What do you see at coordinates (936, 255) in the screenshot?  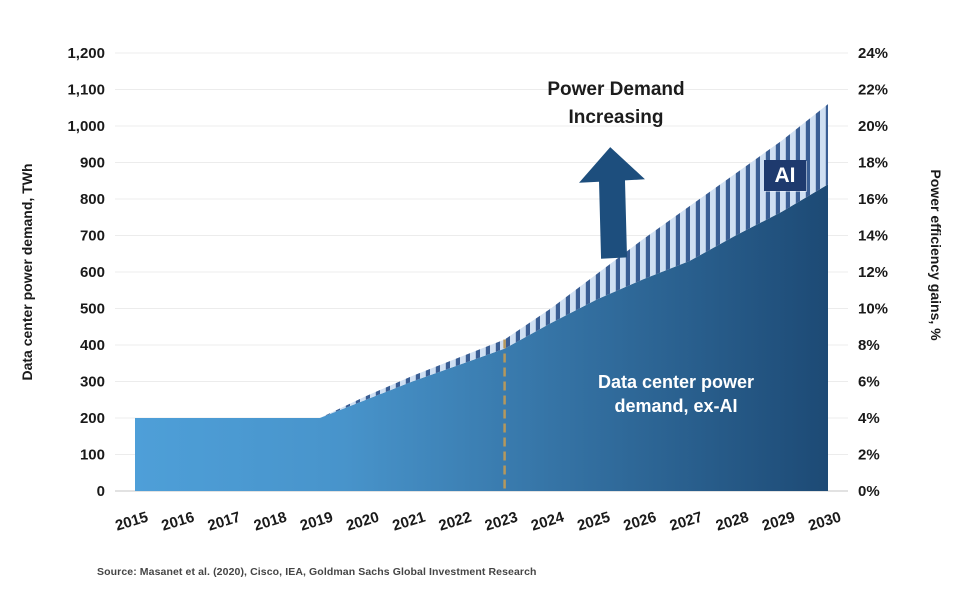 I see `right-axis-title: Power efficiency gains, %` at bounding box center [936, 255].